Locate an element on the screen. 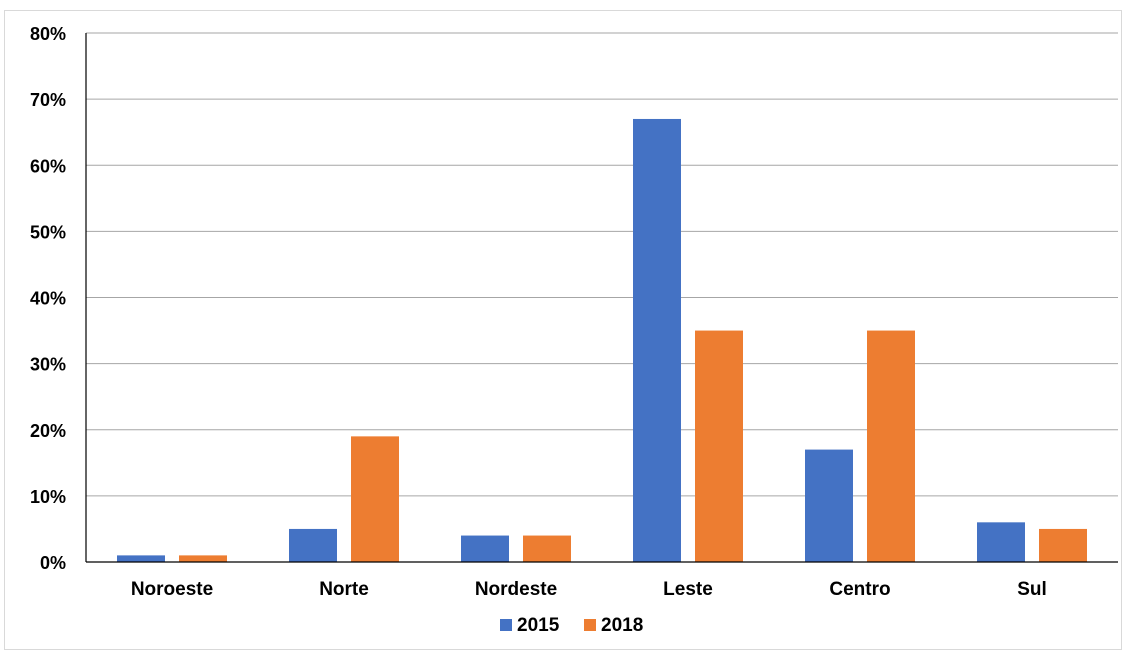 The height and width of the screenshot is (654, 1128). x-category-label: Nordeste is located at coordinates (516, 589).